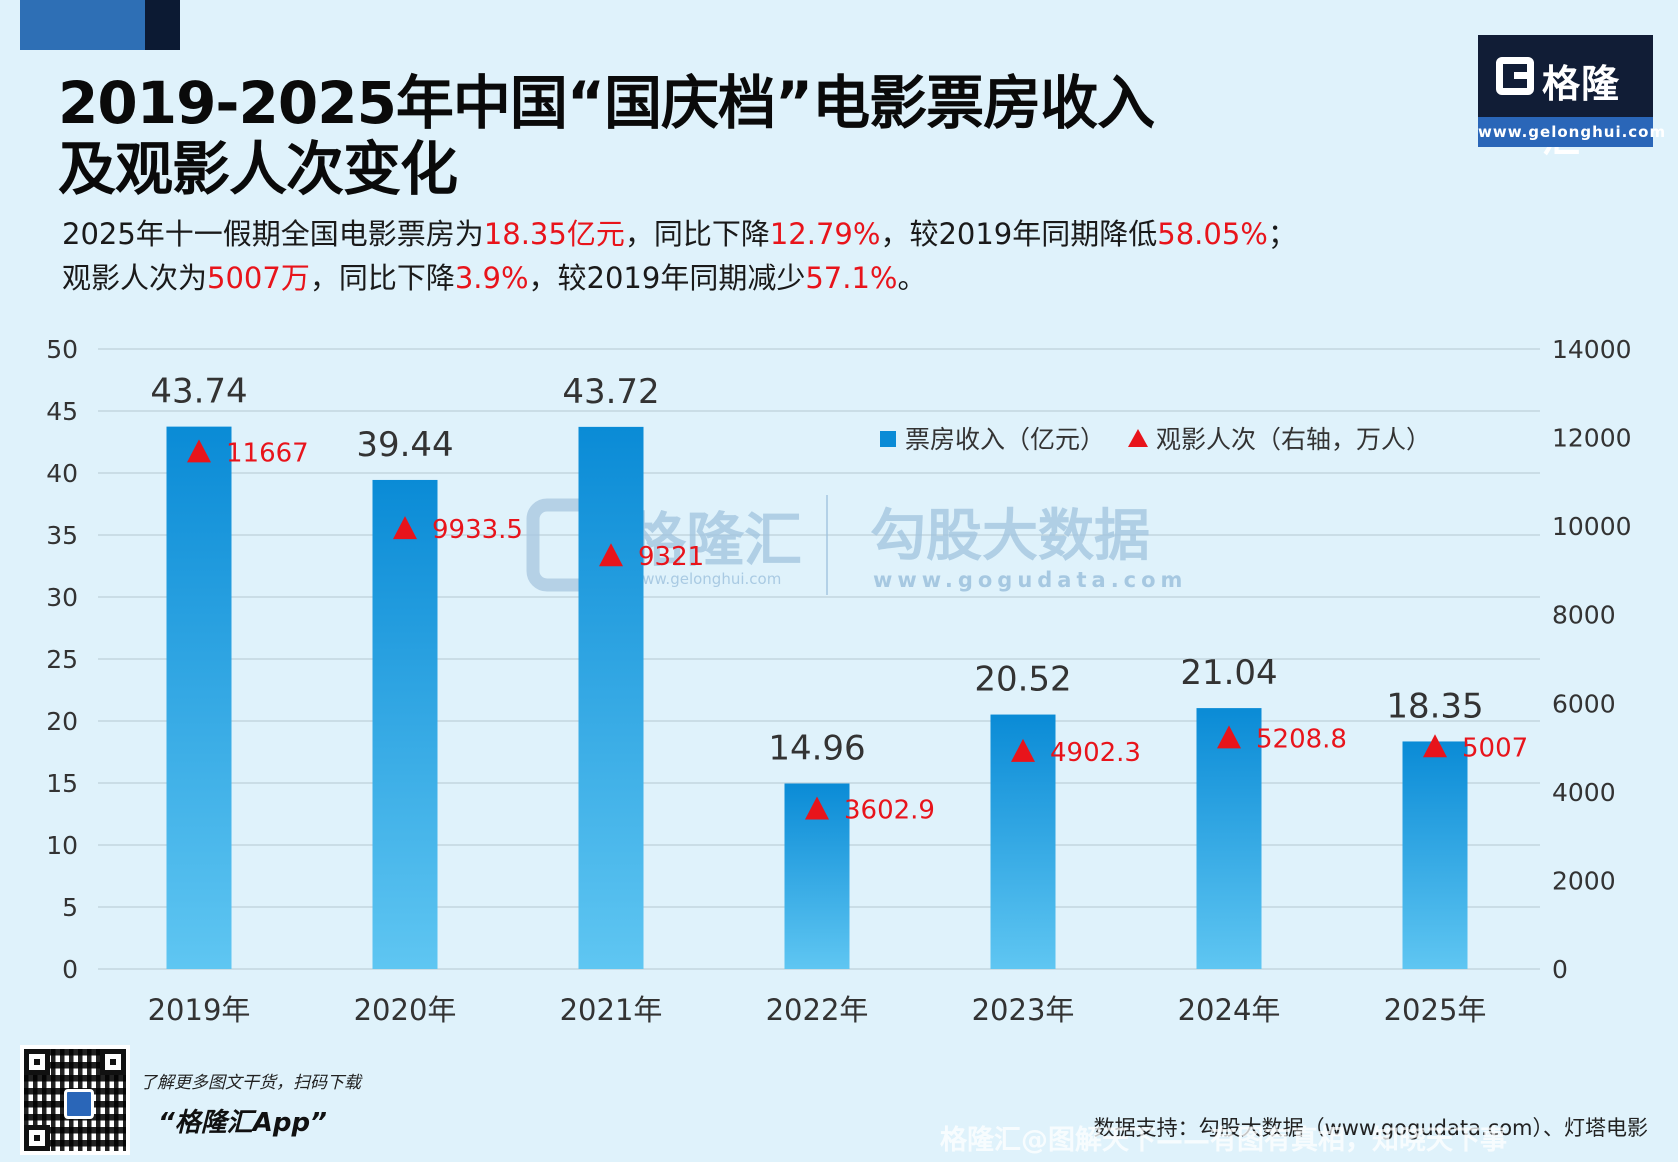 This screenshot has width=1678, height=1162. Describe the element at coordinates (62, 721) in the screenshot. I see `left-tick-label: 20` at that location.